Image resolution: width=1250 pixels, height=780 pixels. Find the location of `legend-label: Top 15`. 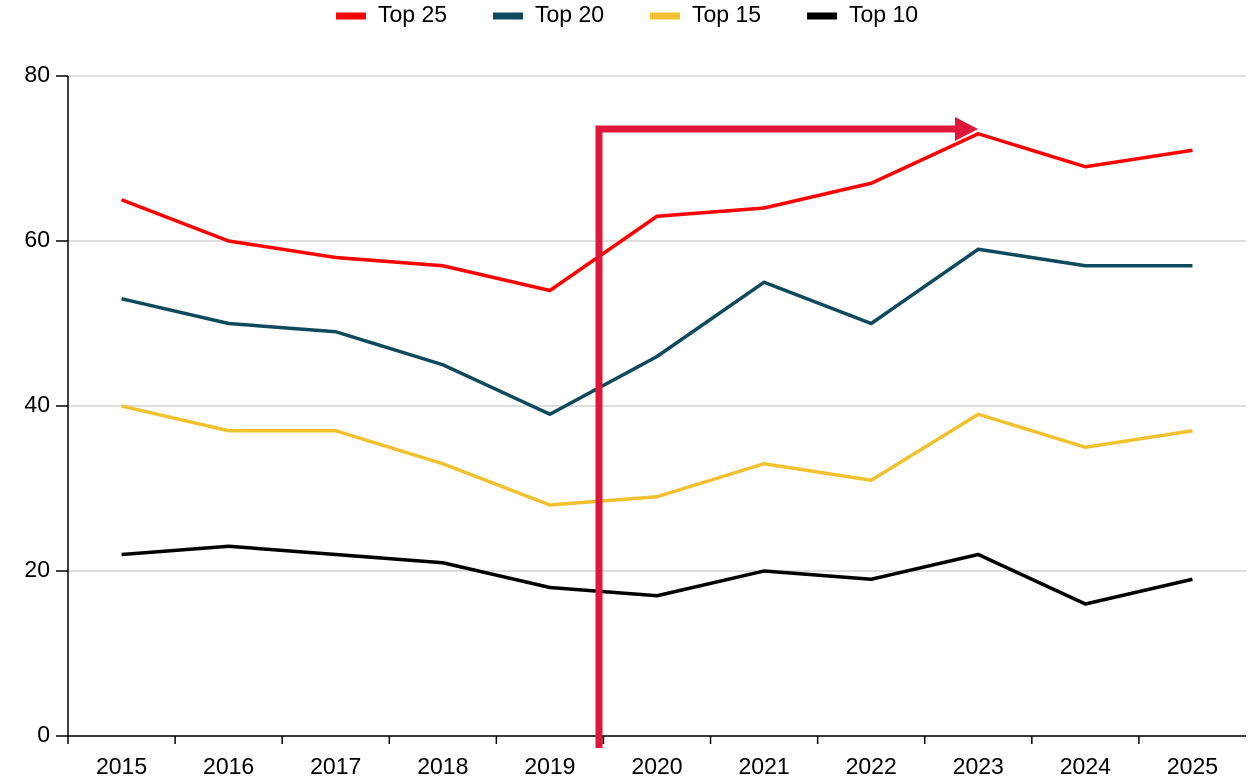

legend-label: Top 15 is located at coordinates (726, 14).